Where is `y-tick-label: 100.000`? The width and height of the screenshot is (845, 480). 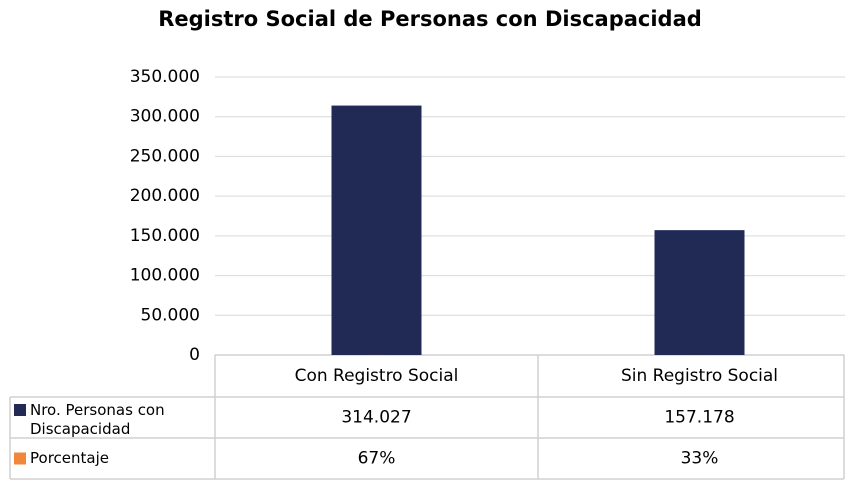
y-tick-label: 100.000 is located at coordinates (165, 276).